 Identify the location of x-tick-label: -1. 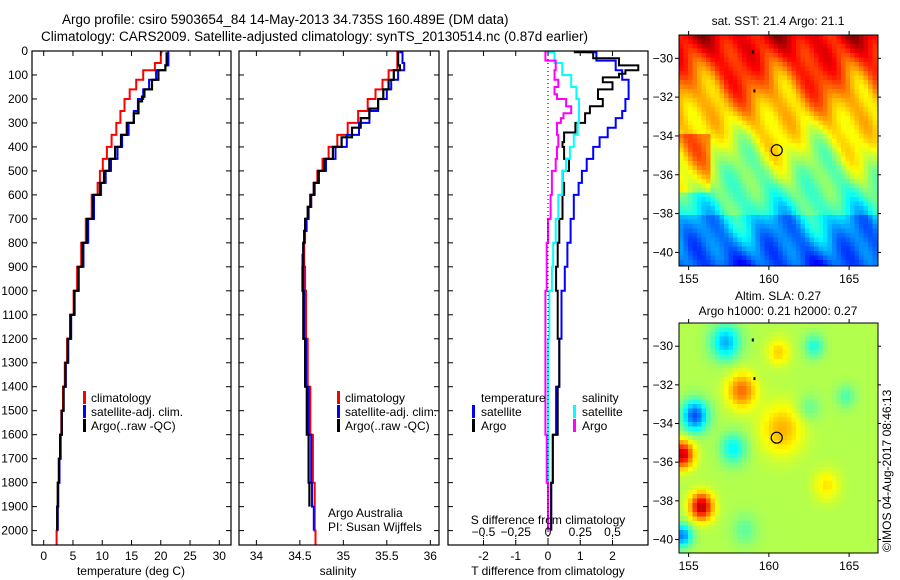
(515, 556).